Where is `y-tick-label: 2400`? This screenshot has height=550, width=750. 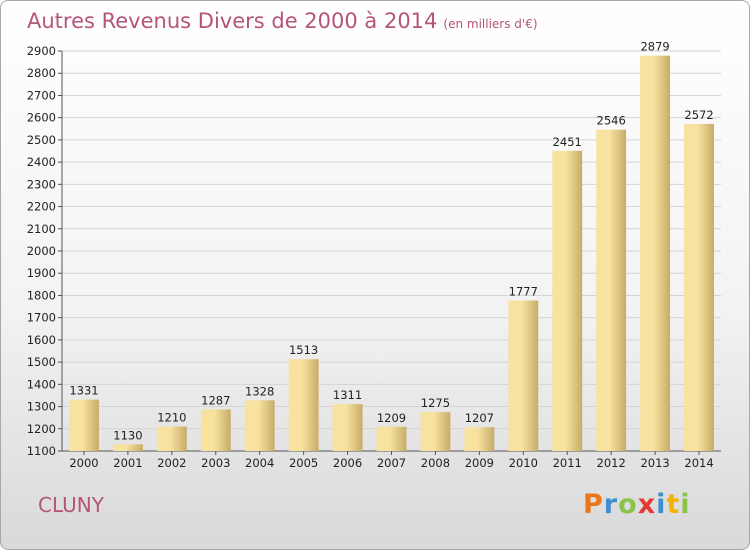 y-tick-label: 2400 is located at coordinates (41, 162).